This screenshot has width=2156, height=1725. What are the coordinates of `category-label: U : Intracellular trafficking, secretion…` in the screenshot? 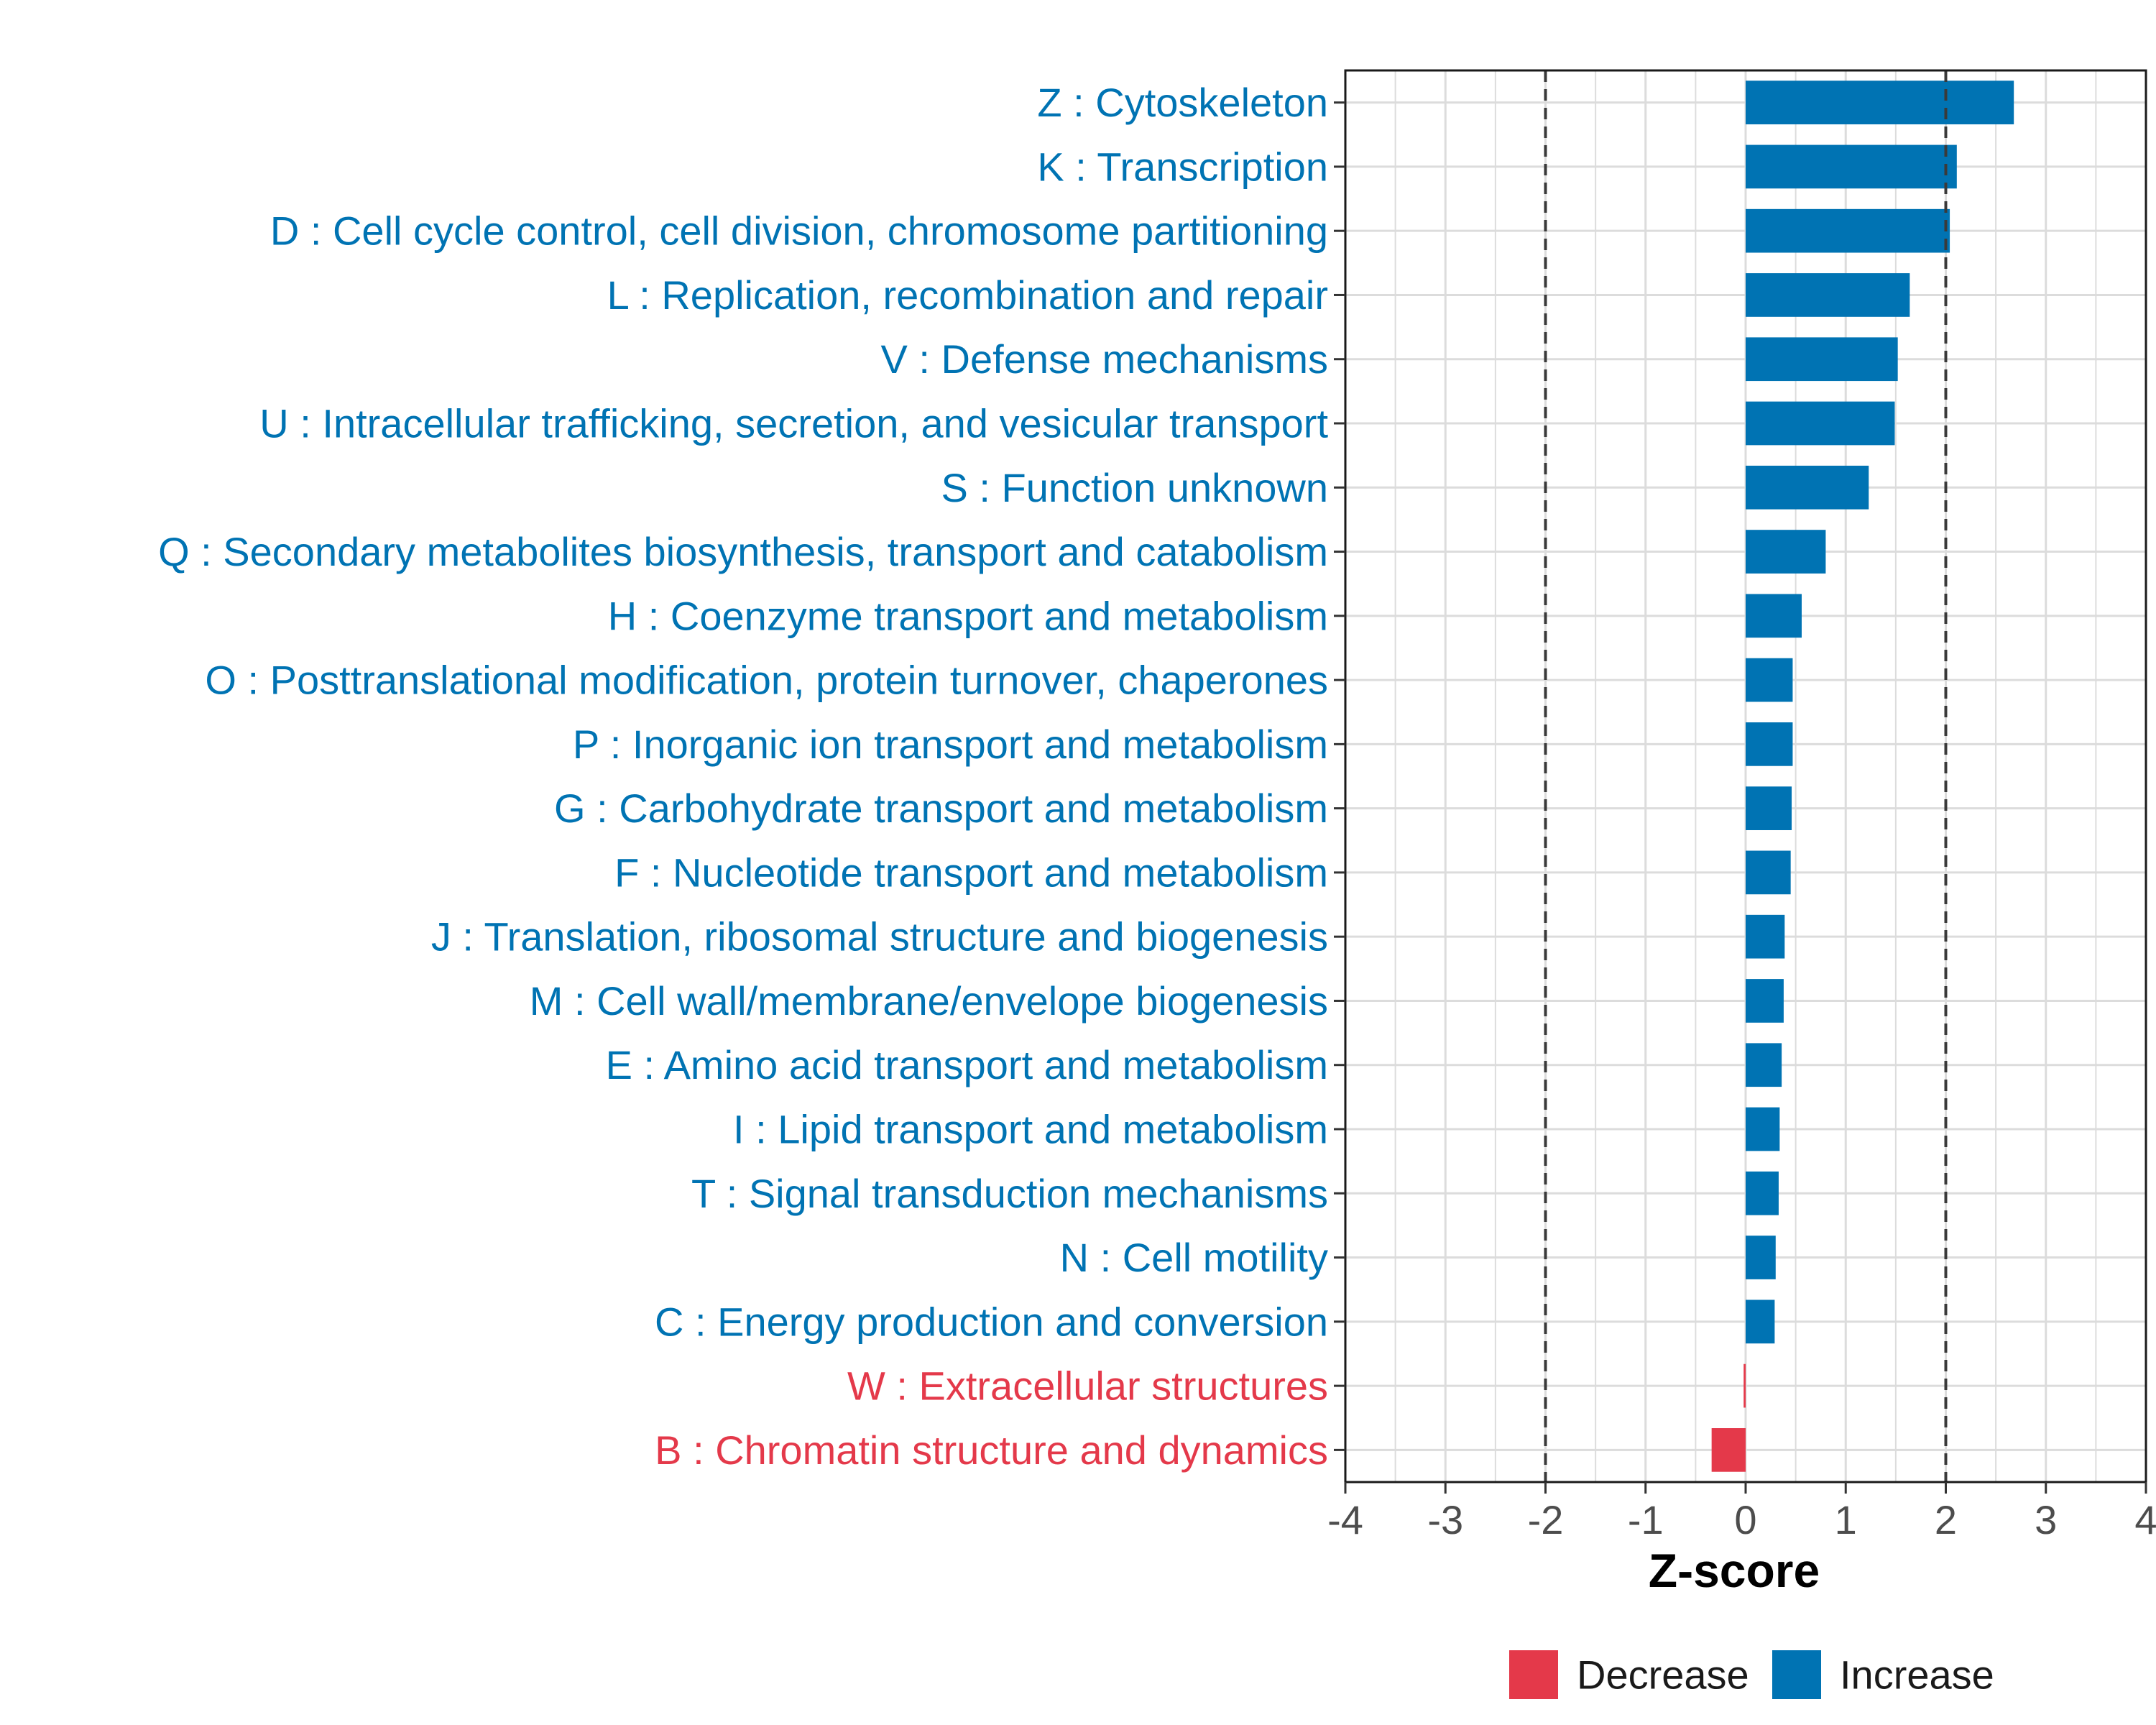 It's located at (794, 423).